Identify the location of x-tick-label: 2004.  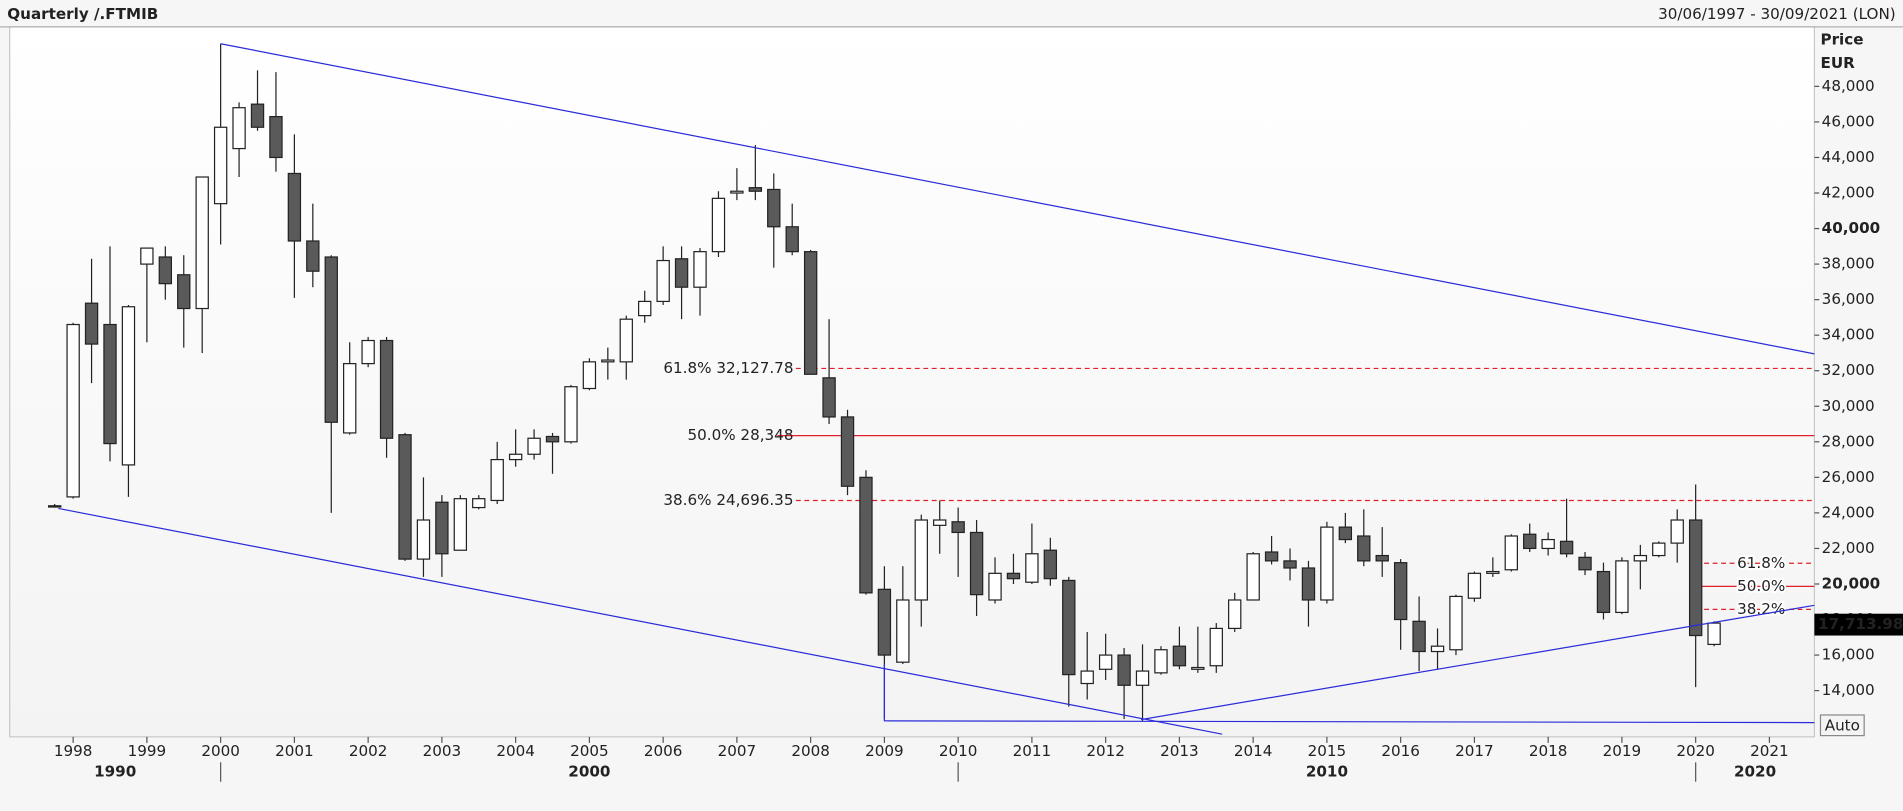
(515, 751).